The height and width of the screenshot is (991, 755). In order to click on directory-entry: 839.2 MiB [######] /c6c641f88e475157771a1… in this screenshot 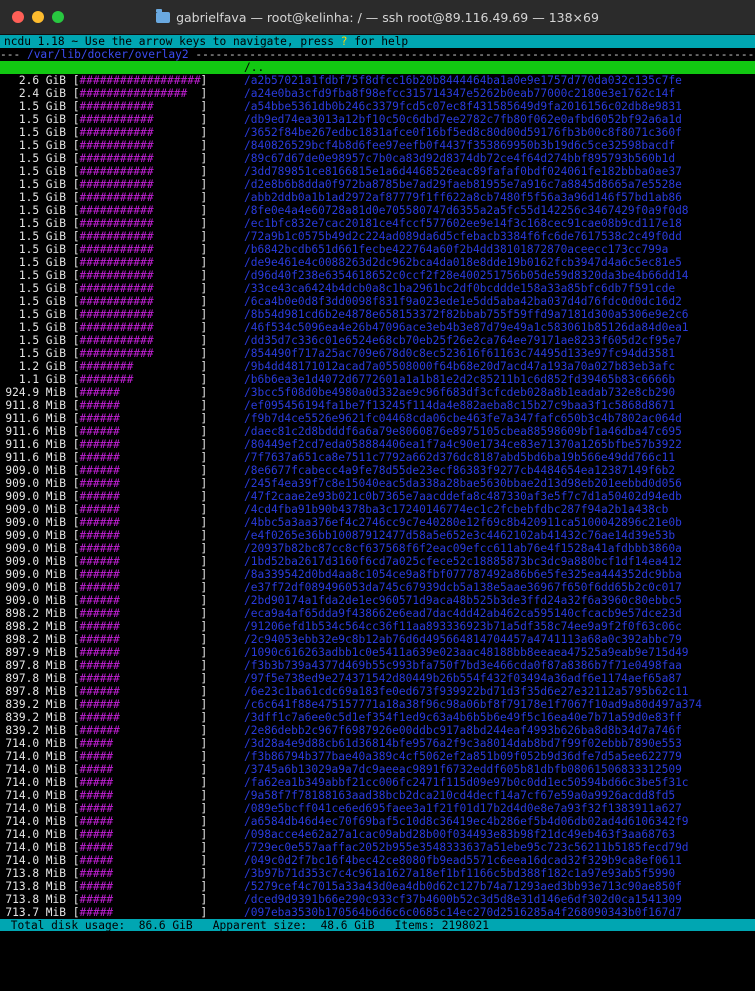, I will do `click(377, 704)`.